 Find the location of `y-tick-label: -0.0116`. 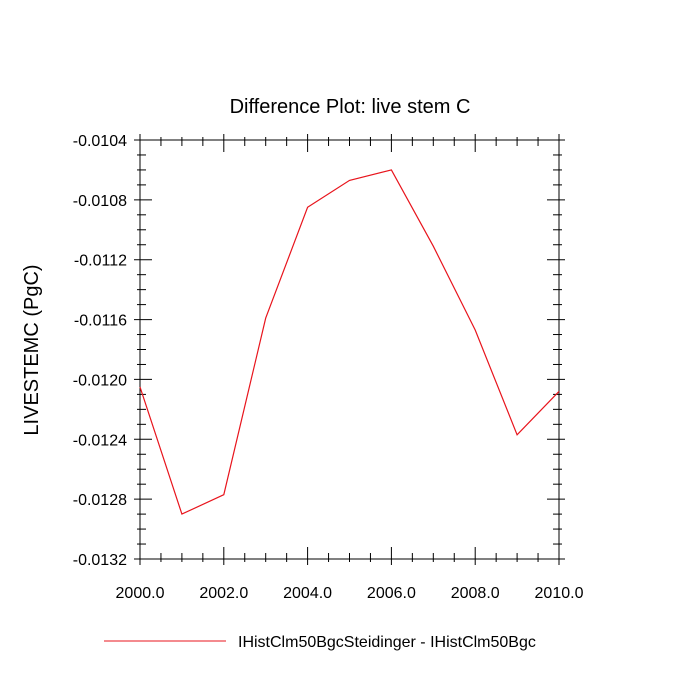

y-tick-label: -0.0116 is located at coordinates (100, 321).